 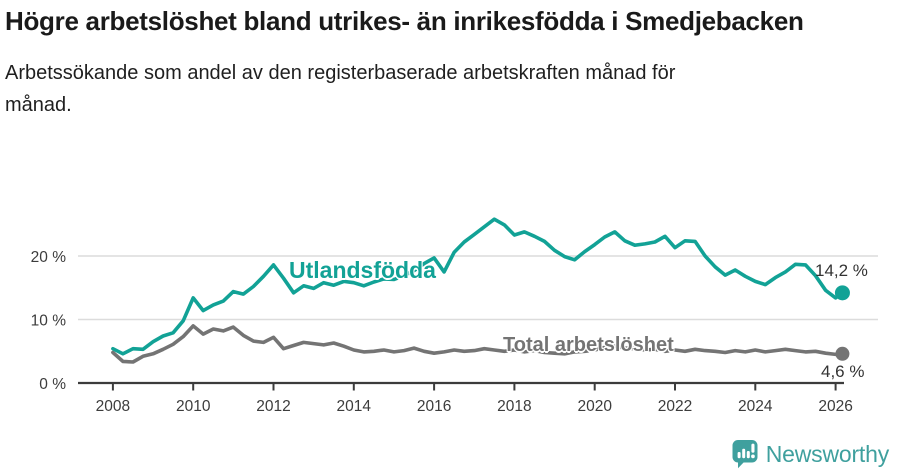 What do you see at coordinates (755, 406) in the screenshot?
I see `x-tick-label: 2024` at bounding box center [755, 406].